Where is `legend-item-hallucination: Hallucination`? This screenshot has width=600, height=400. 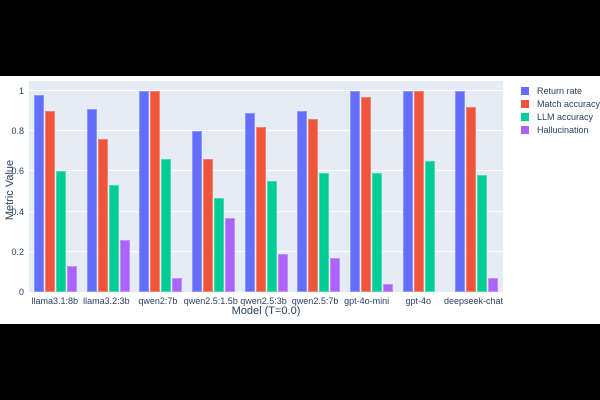 legend-item-hallucination: Hallucination is located at coordinates (560, 129).